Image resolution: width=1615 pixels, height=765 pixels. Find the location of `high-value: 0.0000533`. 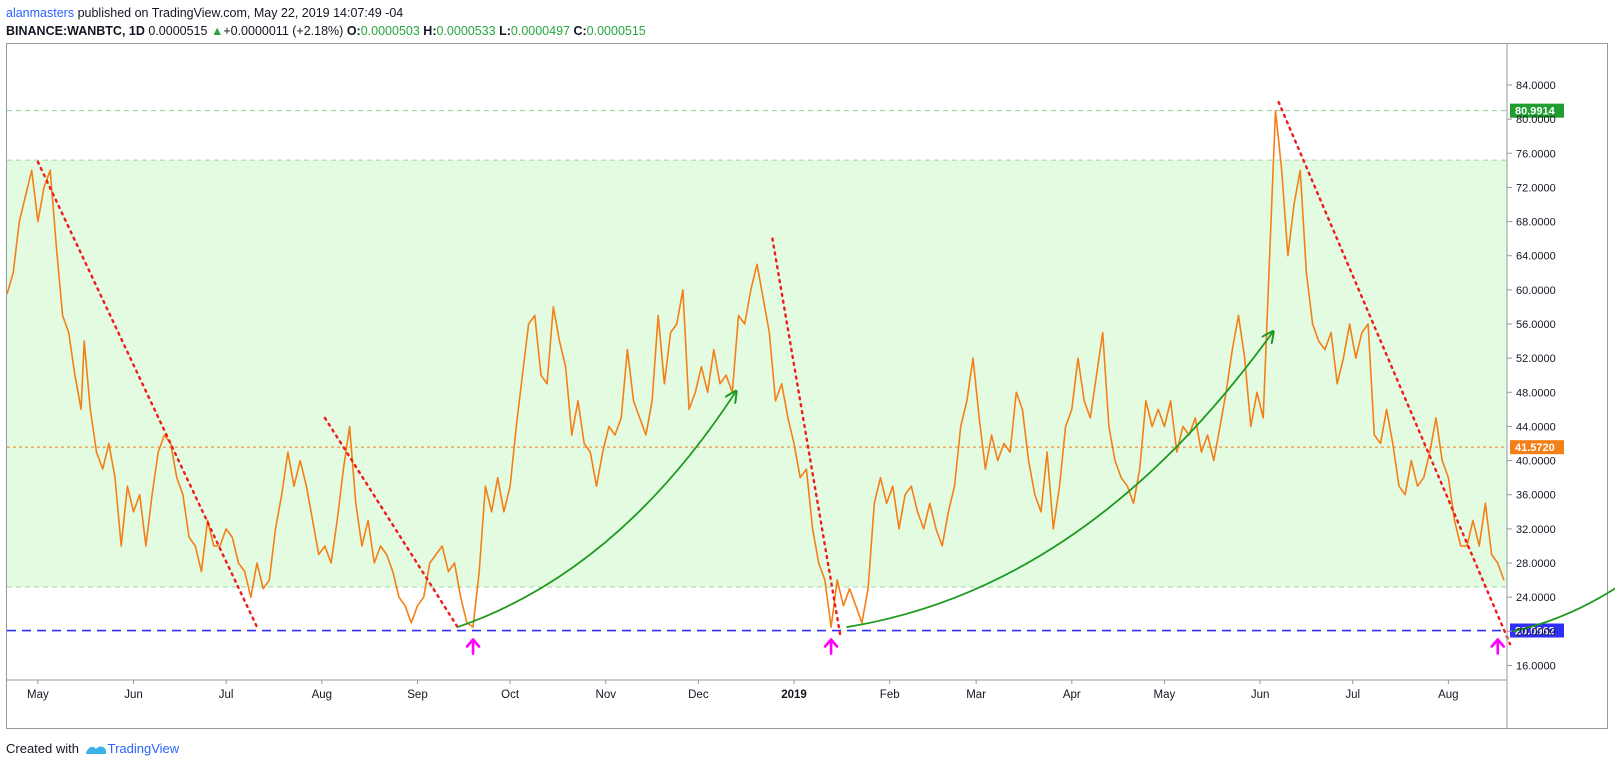

high-value: 0.0000533 is located at coordinates (466, 31).